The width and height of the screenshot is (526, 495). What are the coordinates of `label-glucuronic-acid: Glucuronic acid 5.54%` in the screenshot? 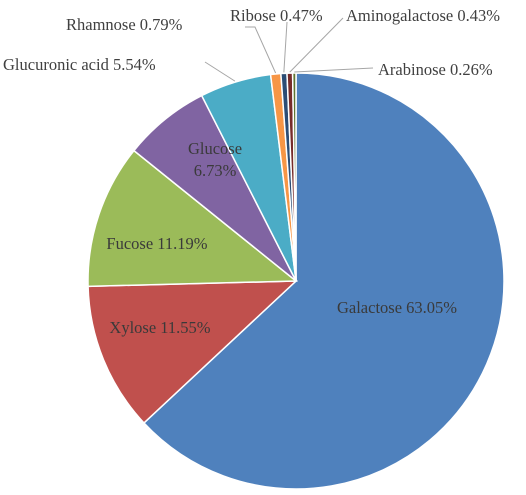 It's located at (79, 64).